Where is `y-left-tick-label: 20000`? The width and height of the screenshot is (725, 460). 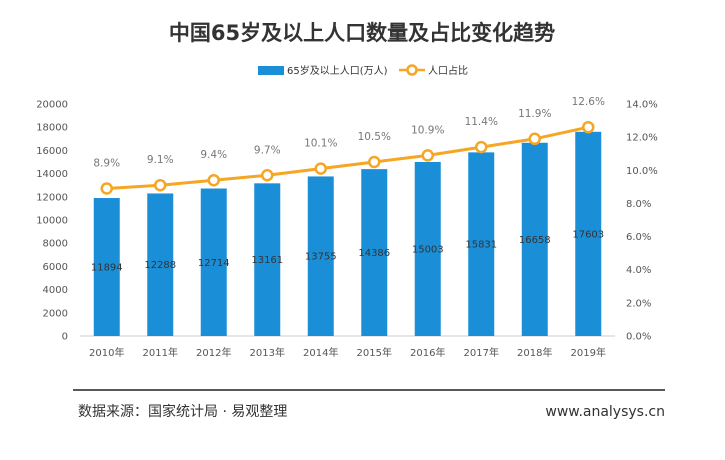 y-left-tick-label: 20000 is located at coordinates (52, 105).